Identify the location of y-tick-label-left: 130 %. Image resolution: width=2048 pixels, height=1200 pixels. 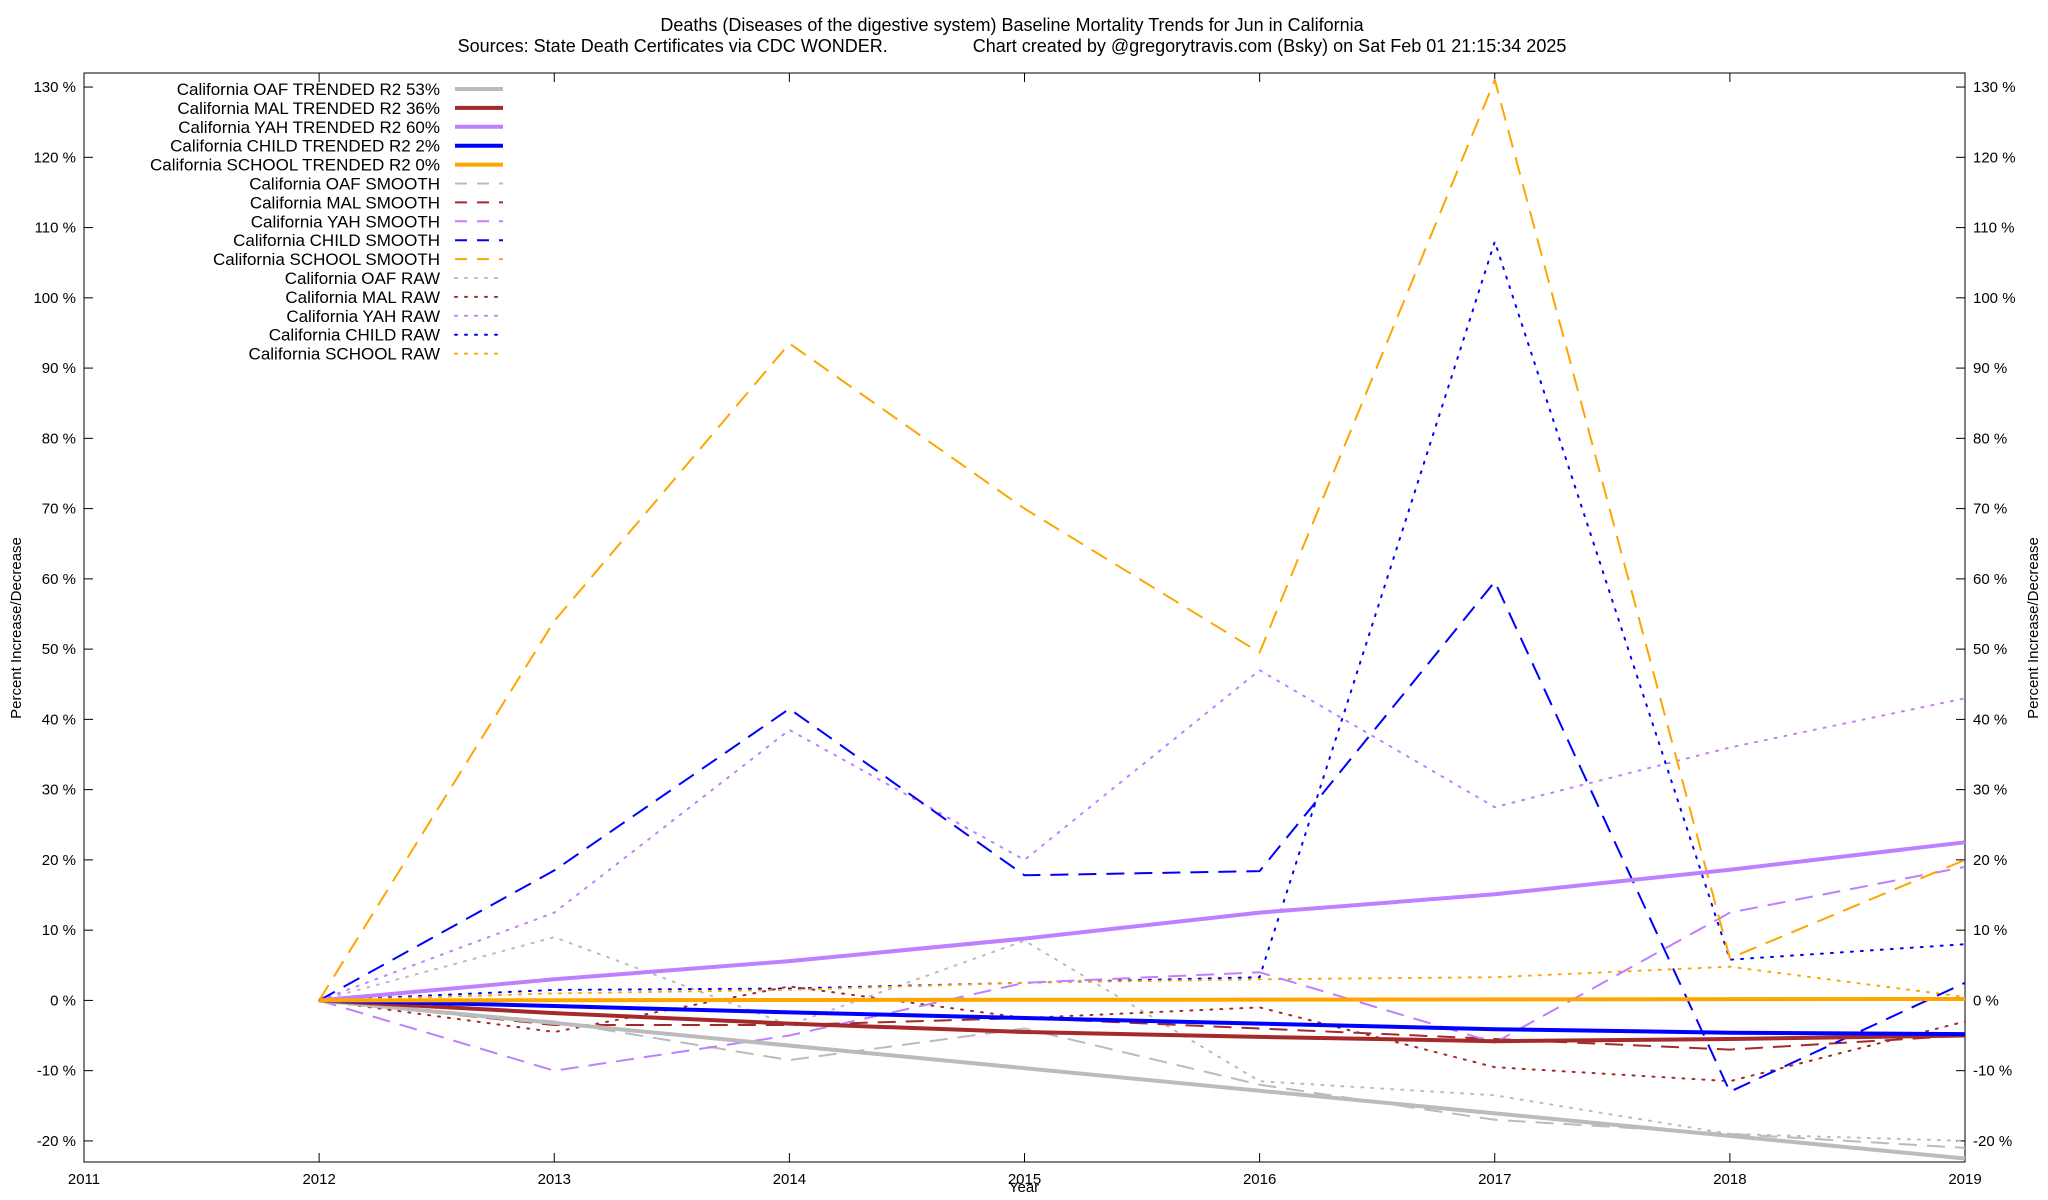
(54, 87).